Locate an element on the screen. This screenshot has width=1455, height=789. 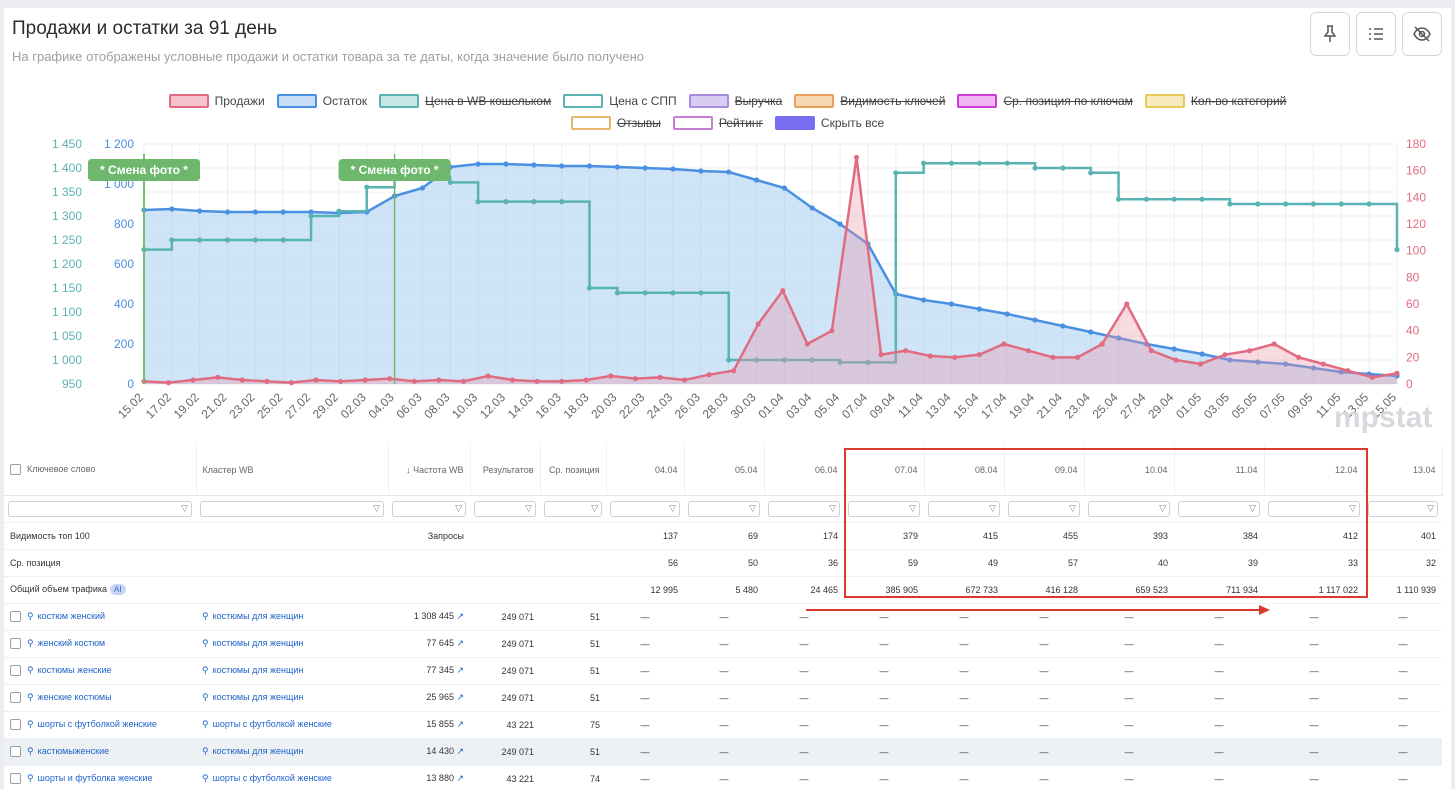
col-avg-position: Ср. позиция is located at coordinates (573, 470).